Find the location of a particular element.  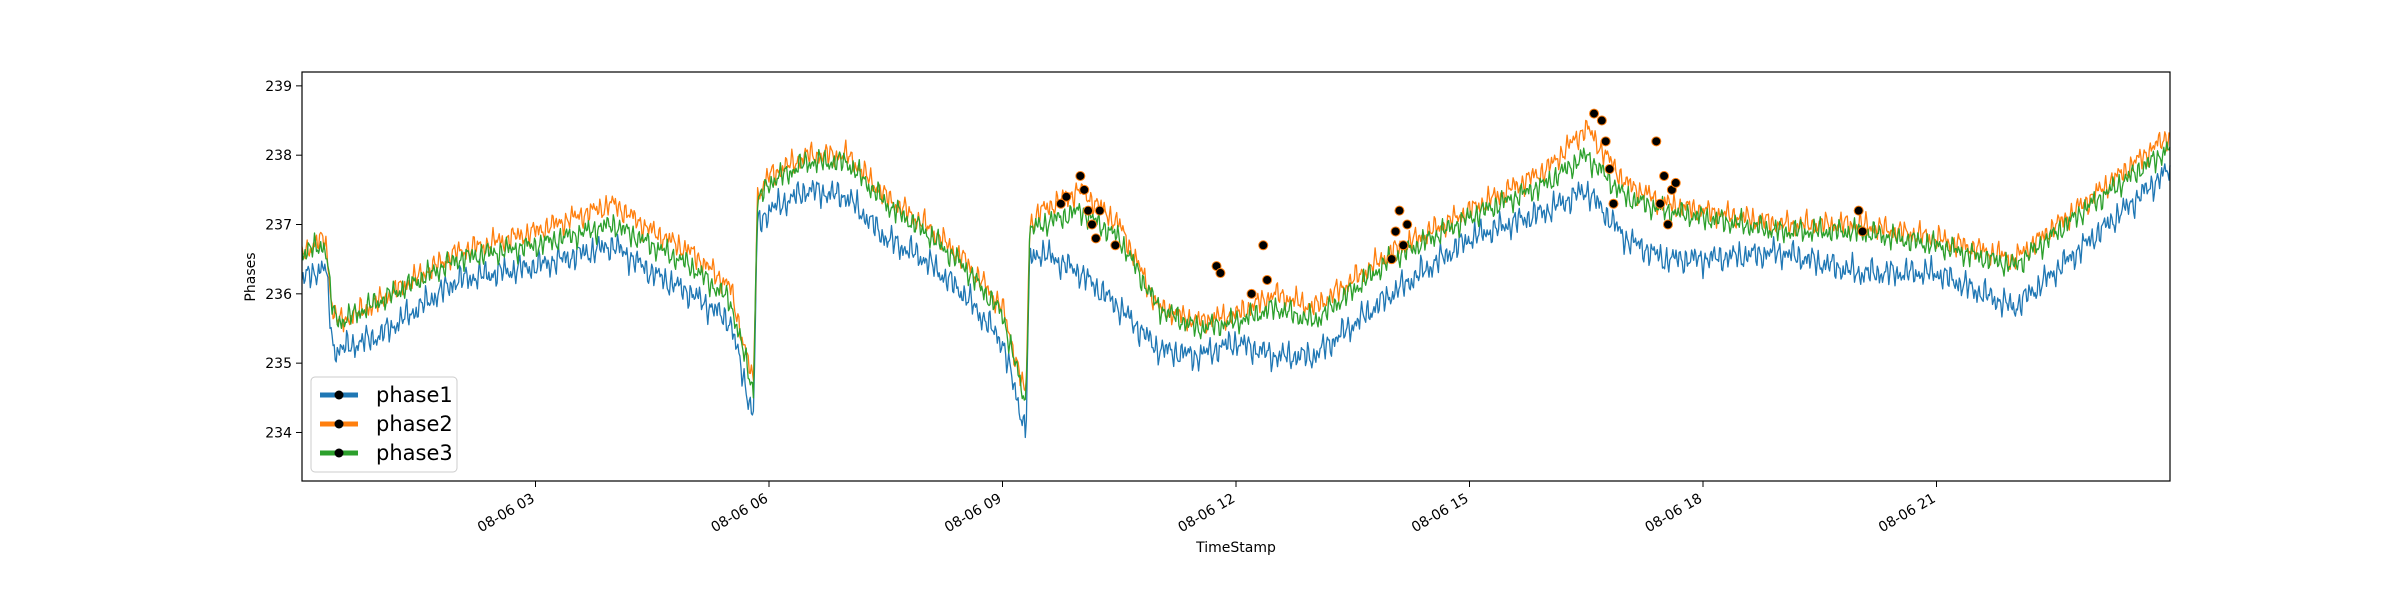

anomaly-markers is located at coordinates (1461, 203).